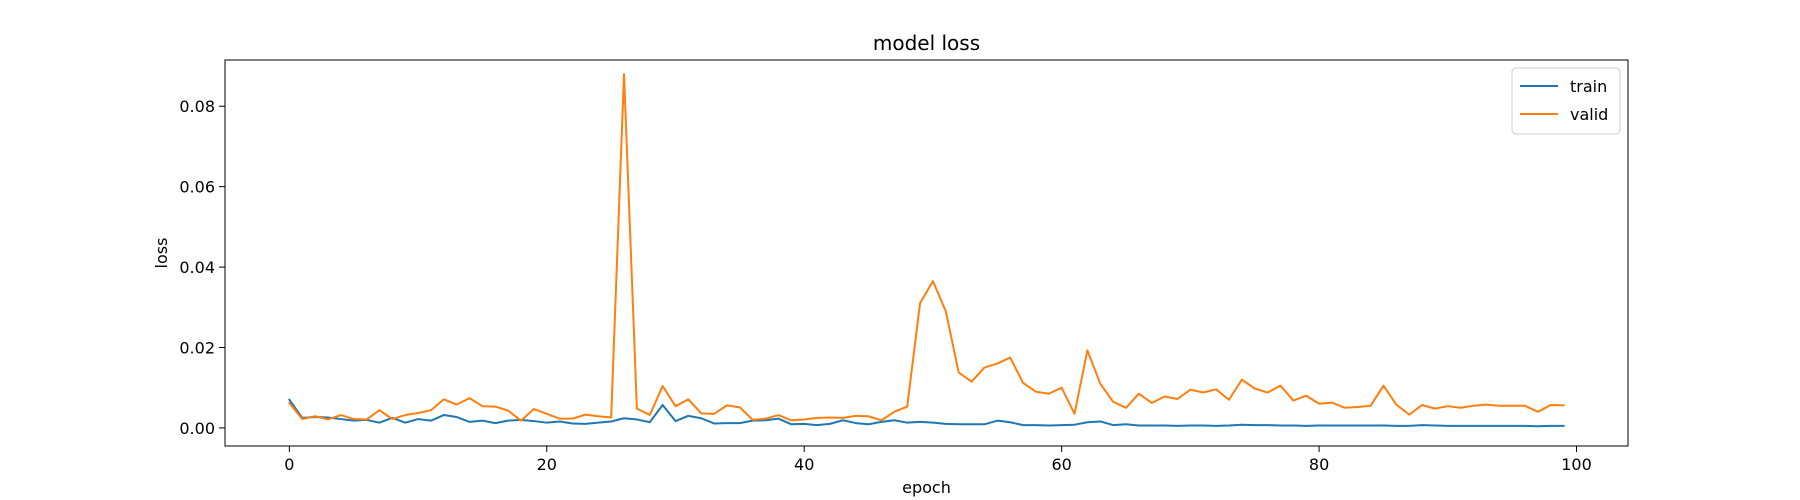 This screenshot has height=500, width=1800. I want to click on x-tick-label: 20, so click(547, 464).